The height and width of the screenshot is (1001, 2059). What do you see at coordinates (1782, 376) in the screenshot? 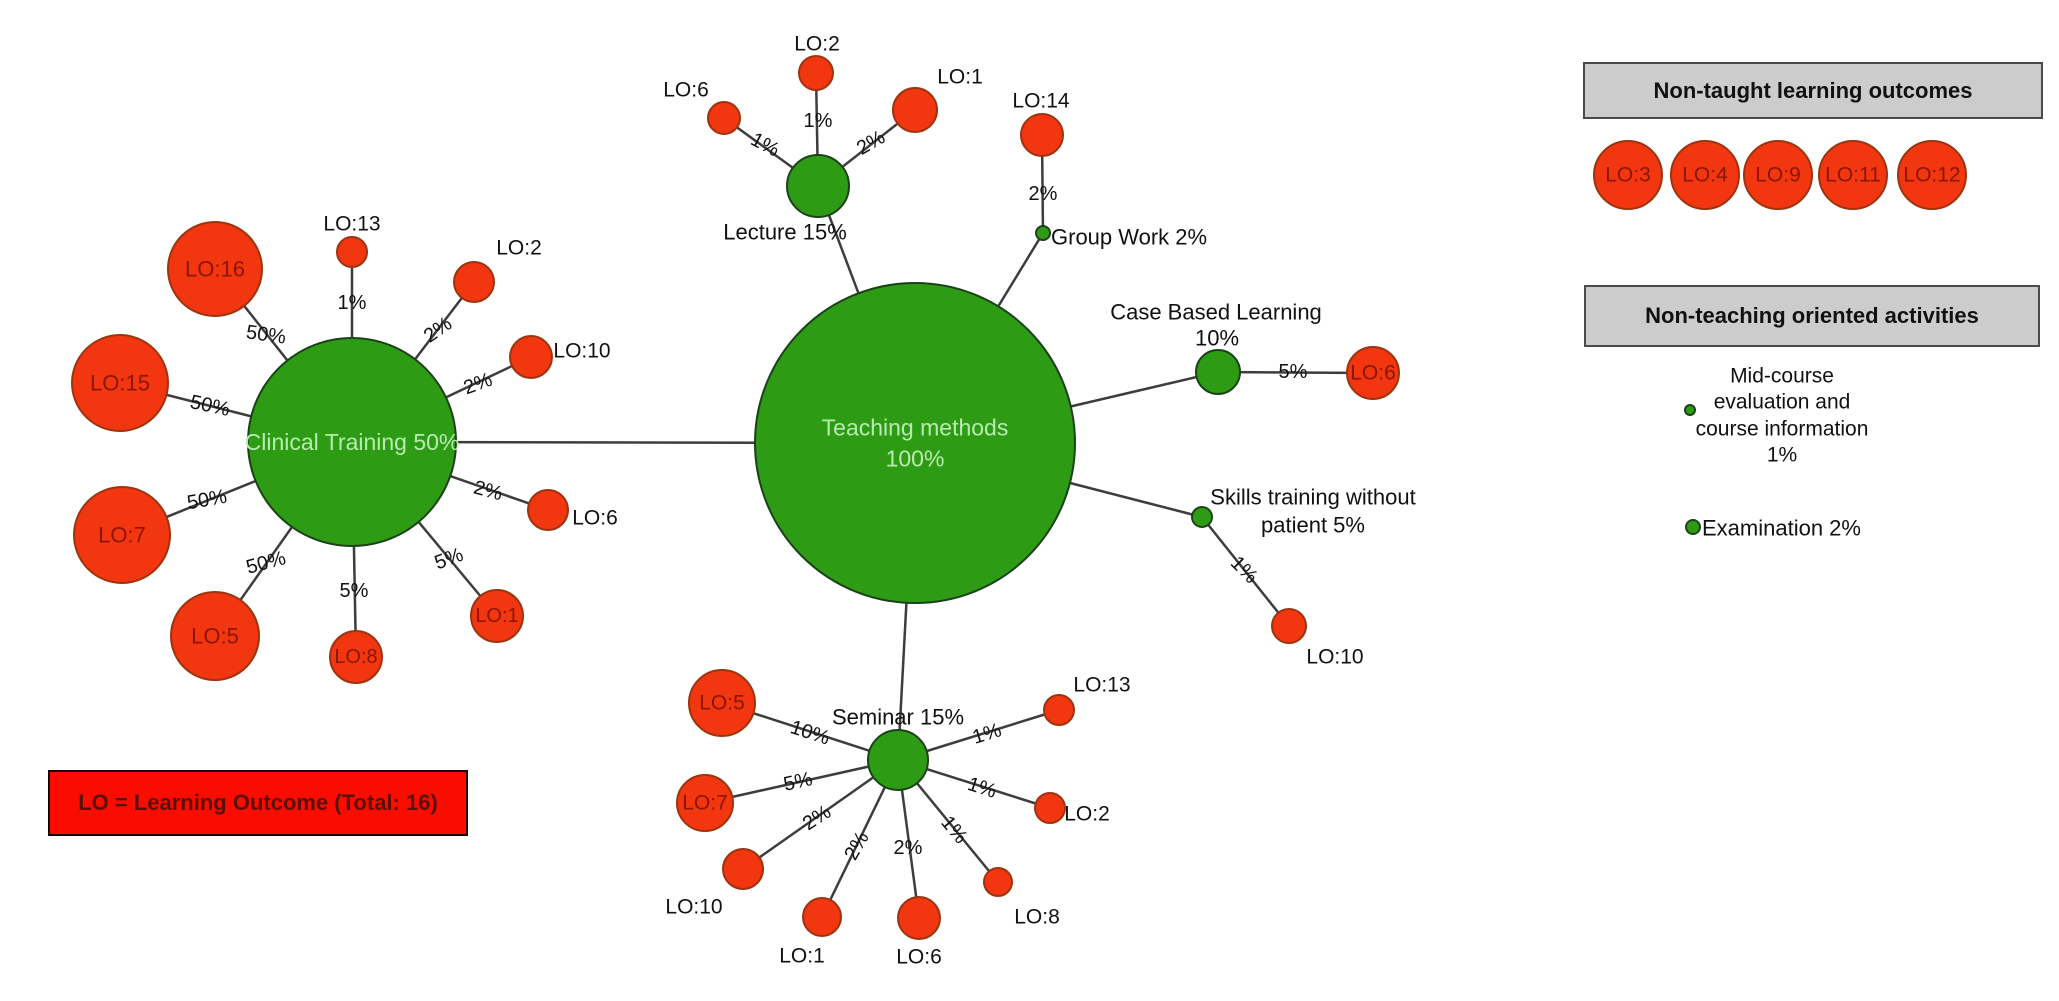
I see `label-midcourse-1: Mid-course` at bounding box center [1782, 376].